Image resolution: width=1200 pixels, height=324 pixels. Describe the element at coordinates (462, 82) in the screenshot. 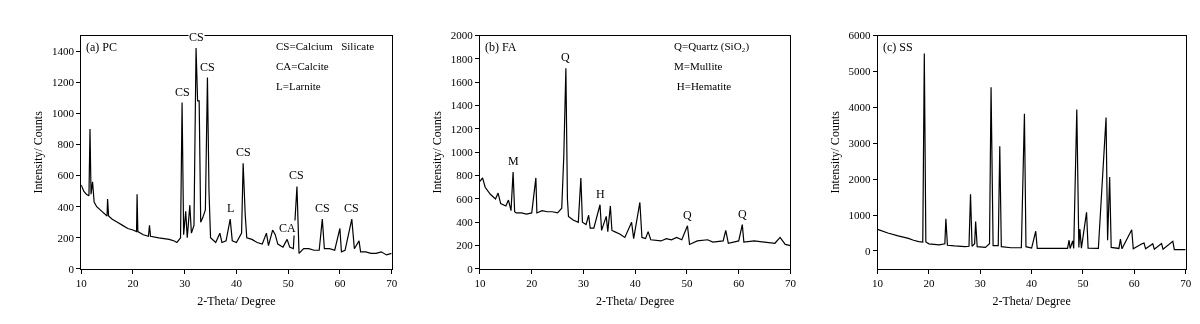

I see `y-tick-label: 1600` at that location.